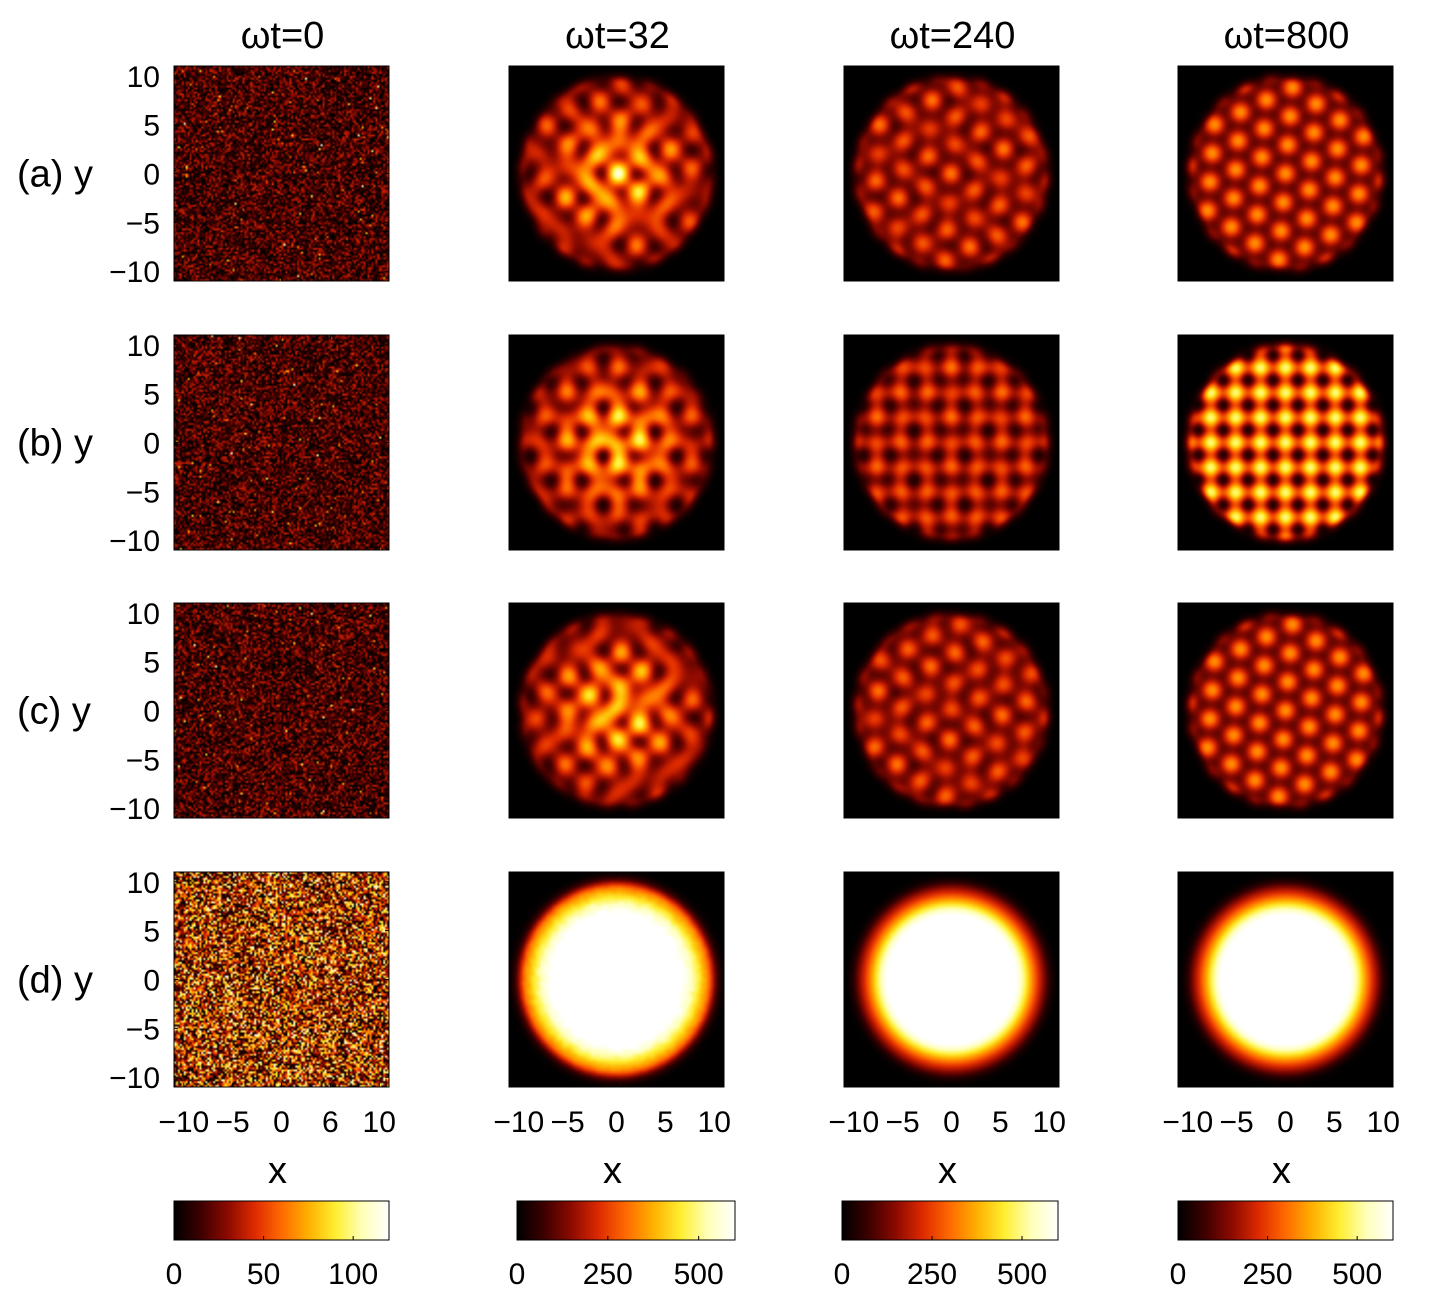 Image resolution: width=1437 pixels, height=1302 pixels. I want to click on colorbar-tick-label: 100, so click(353, 1274).